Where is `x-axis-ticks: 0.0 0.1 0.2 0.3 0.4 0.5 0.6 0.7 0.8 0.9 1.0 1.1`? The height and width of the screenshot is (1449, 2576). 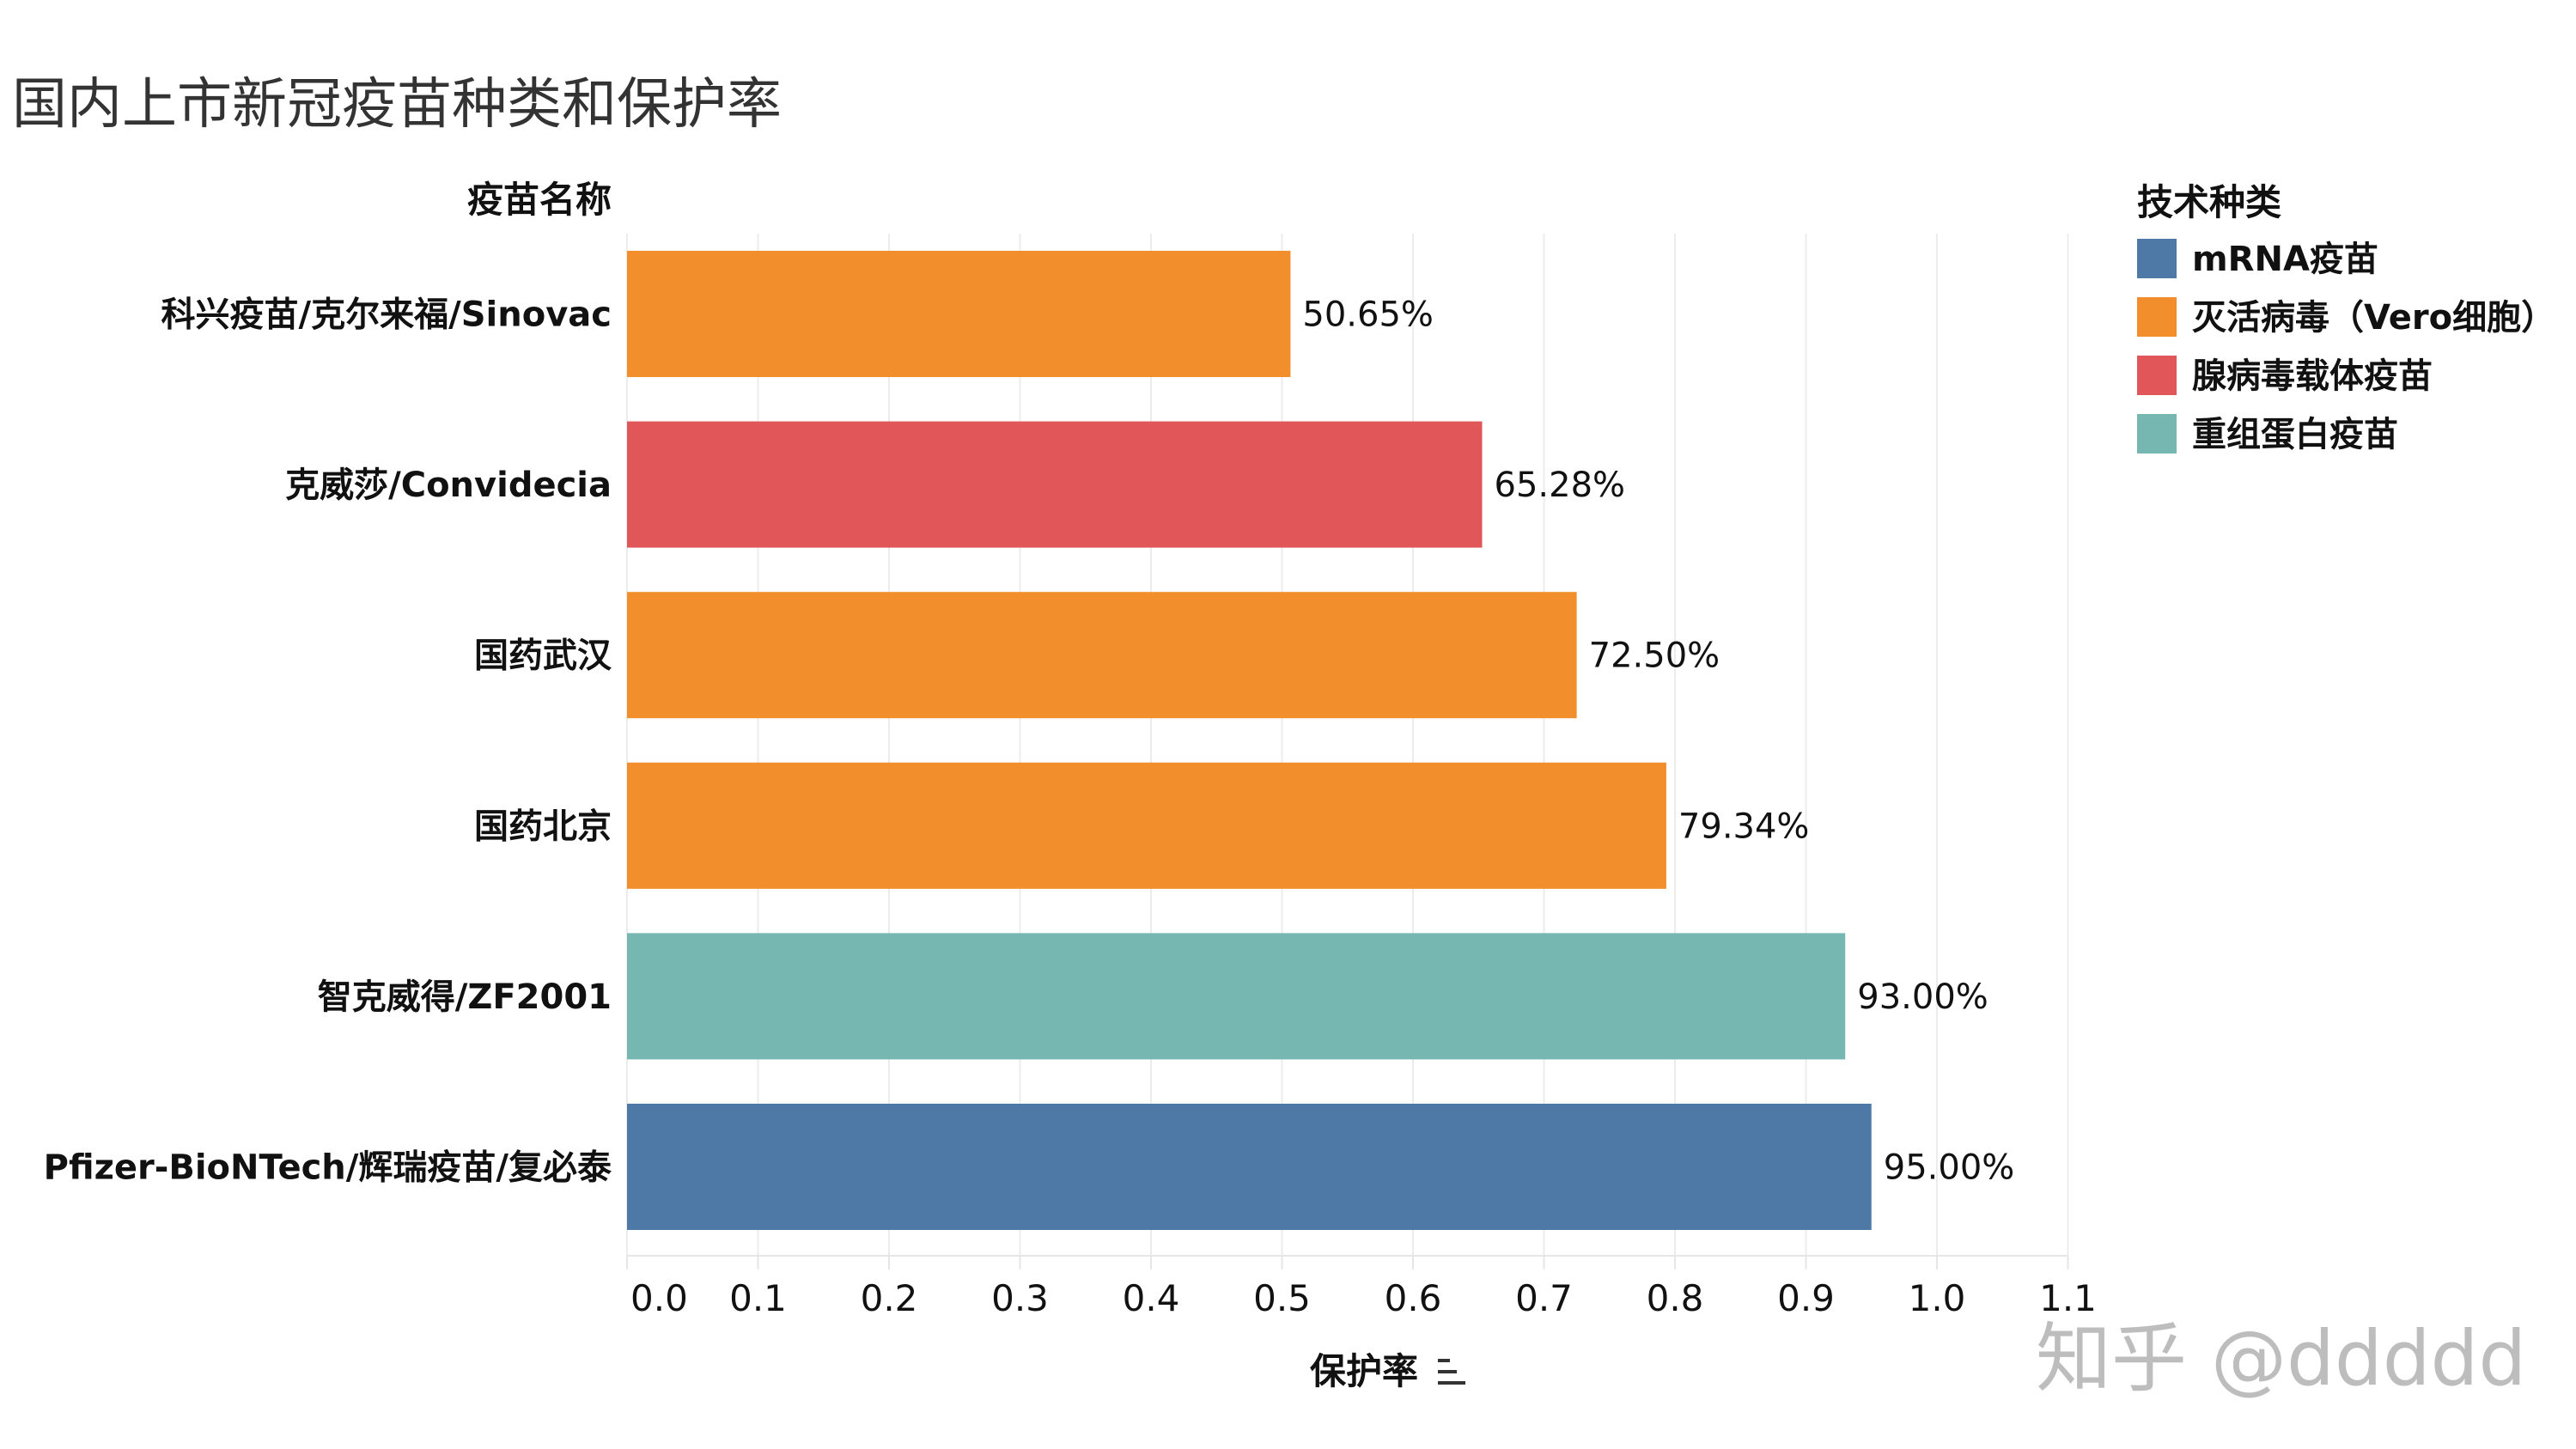
x-axis-ticks: 0.0 0.1 0.2 0.3 0.4 0.5 0.6 0.7 0.8 0.9 1.0 1.1 is located at coordinates (1361, 1287).